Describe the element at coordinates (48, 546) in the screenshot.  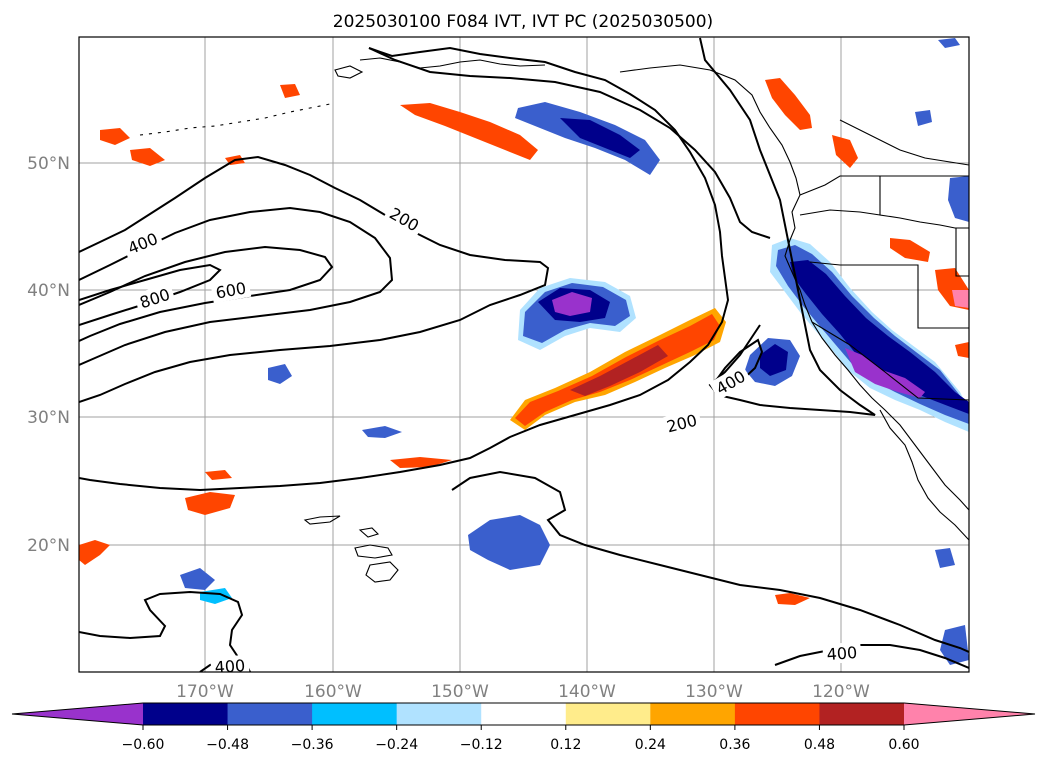
I see `lat-label-20n: 20°N` at that location.